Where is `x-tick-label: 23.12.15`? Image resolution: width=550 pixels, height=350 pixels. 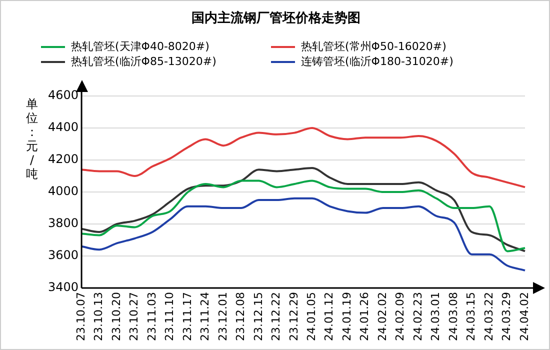
x-tick-label: 23.12.15 is located at coordinates (258, 316).